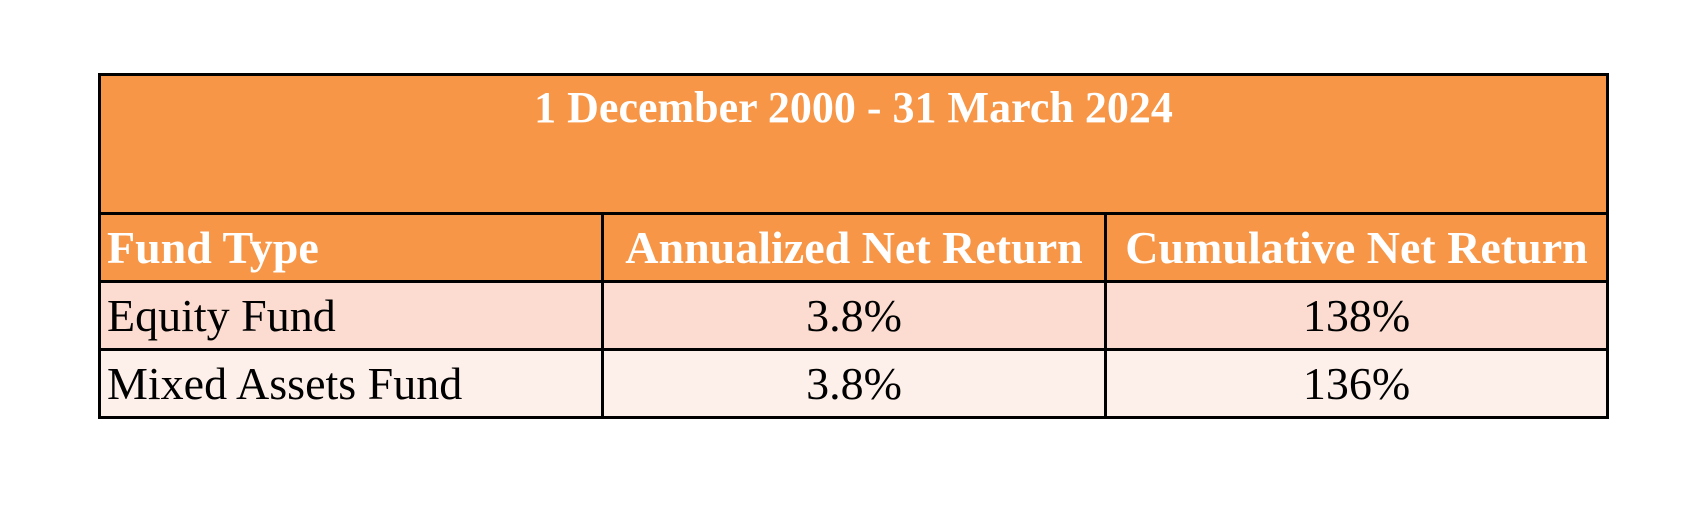  I want to click on header-cell: Annualized Net Return, so click(854, 247).